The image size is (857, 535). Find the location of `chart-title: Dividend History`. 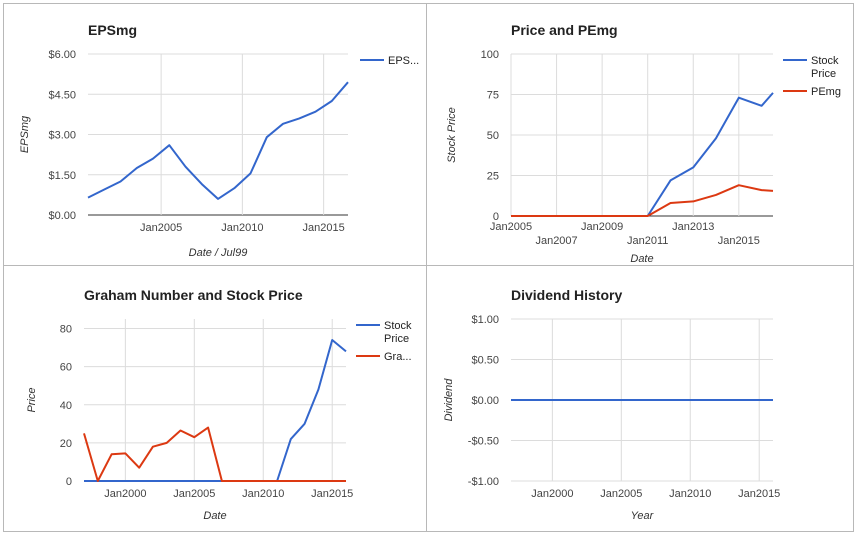

chart-title: Dividend History is located at coordinates (566, 295).